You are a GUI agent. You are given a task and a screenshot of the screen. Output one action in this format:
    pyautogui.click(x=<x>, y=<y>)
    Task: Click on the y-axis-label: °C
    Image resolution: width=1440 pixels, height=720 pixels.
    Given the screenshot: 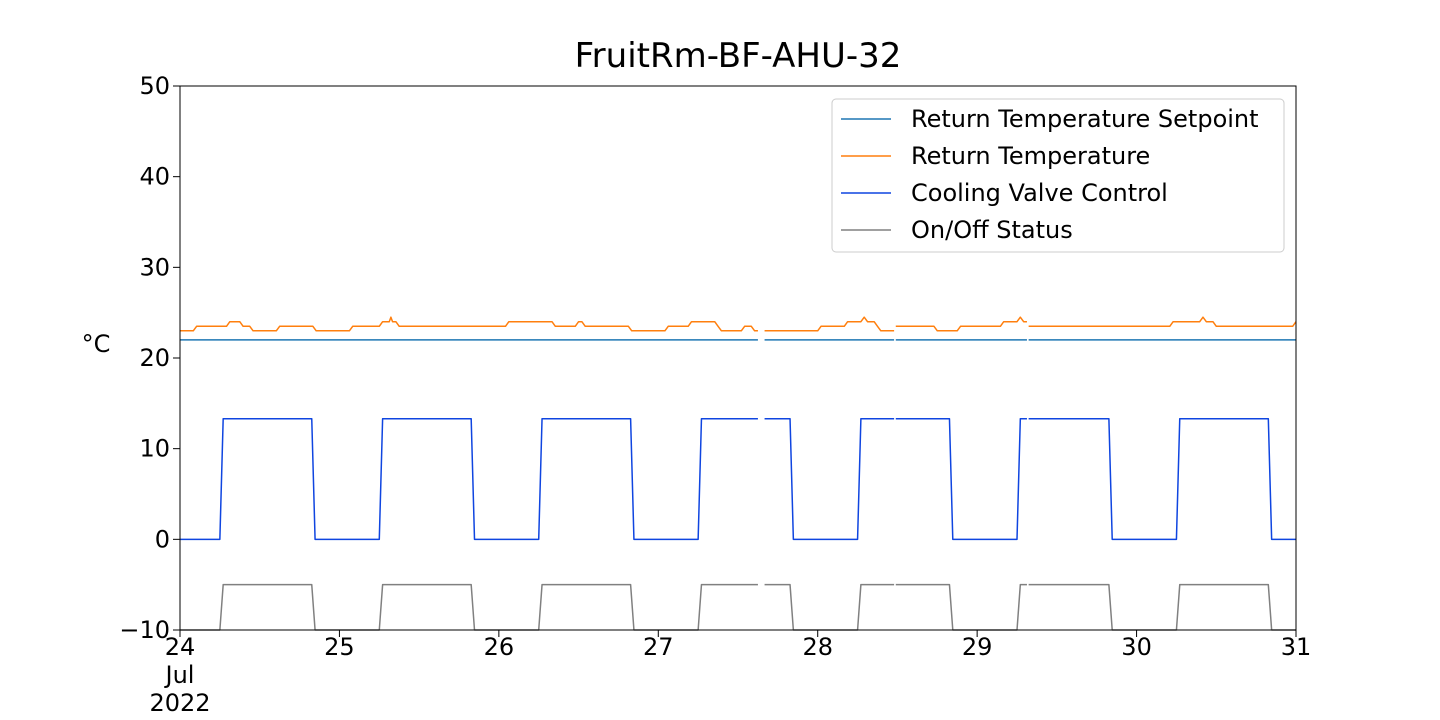 What is the action you would take?
    pyautogui.click(x=96, y=344)
    